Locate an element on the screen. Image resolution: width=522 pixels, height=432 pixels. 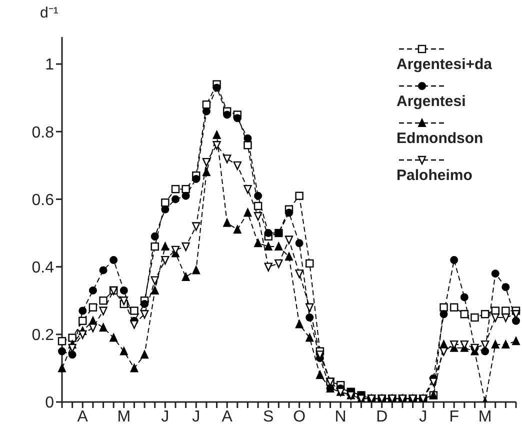
y-tick-label: 0.8 is located at coordinates (43, 133).